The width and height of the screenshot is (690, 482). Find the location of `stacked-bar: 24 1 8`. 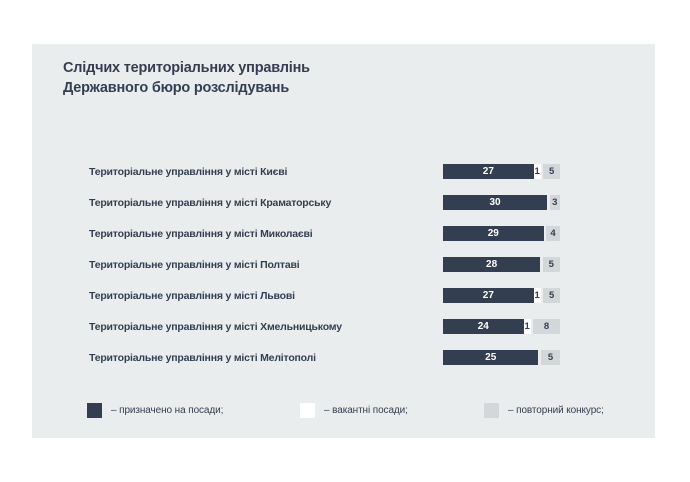

stacked-bar: 24 1 8 is located at coordinates (501, 326).